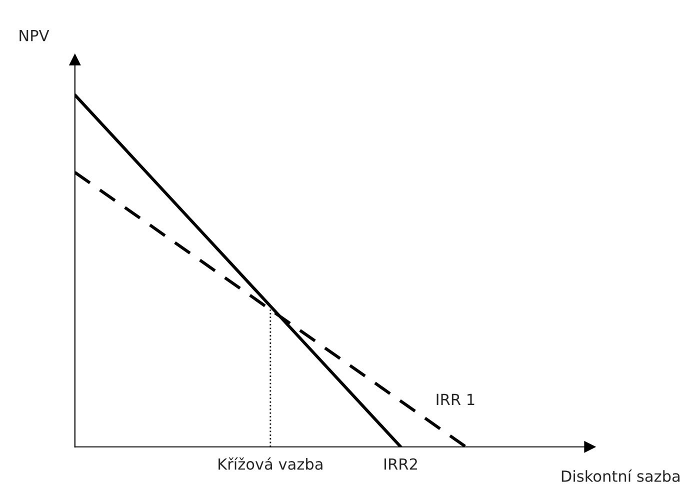 This screenshot has width=681, height=490. What do you see at coordinates (35, 36) in the screenshot?
I see `y-axis-title: NPV` at bounding box center [35, 36].